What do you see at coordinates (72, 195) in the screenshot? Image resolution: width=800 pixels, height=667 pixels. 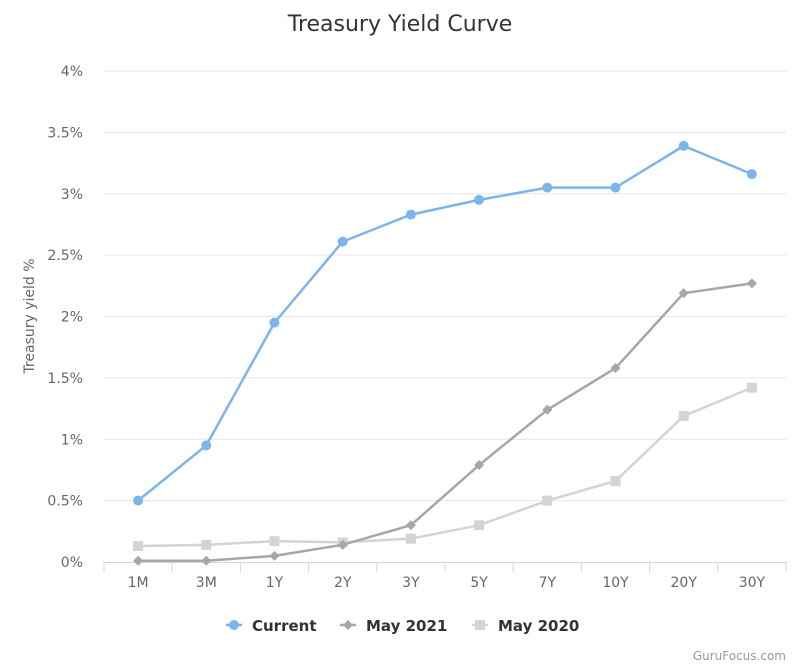 I see `y-tick-label: 3%` at bounding box center [72, 195].